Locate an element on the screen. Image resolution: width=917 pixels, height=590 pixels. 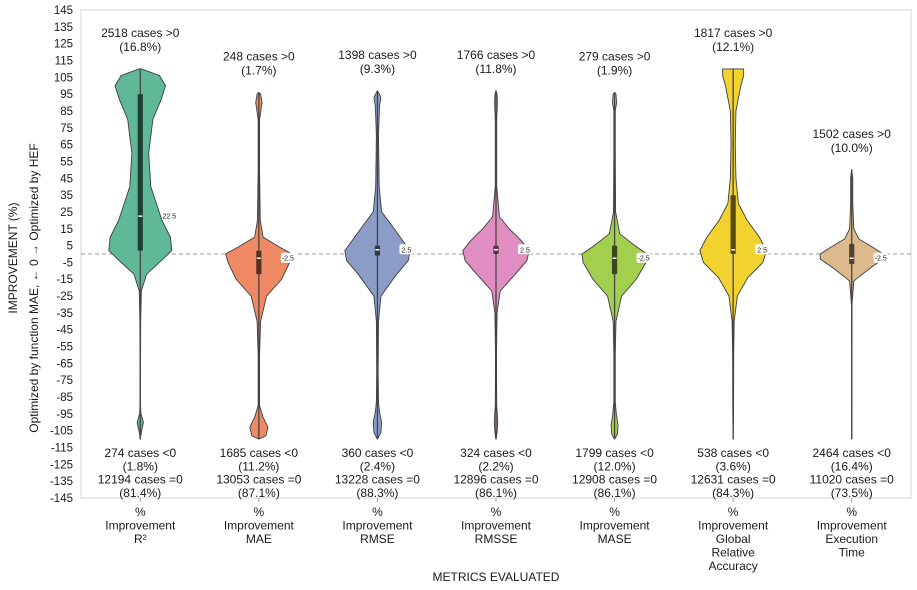
y-tick-label: 125 is located at coordinates (63, 45).